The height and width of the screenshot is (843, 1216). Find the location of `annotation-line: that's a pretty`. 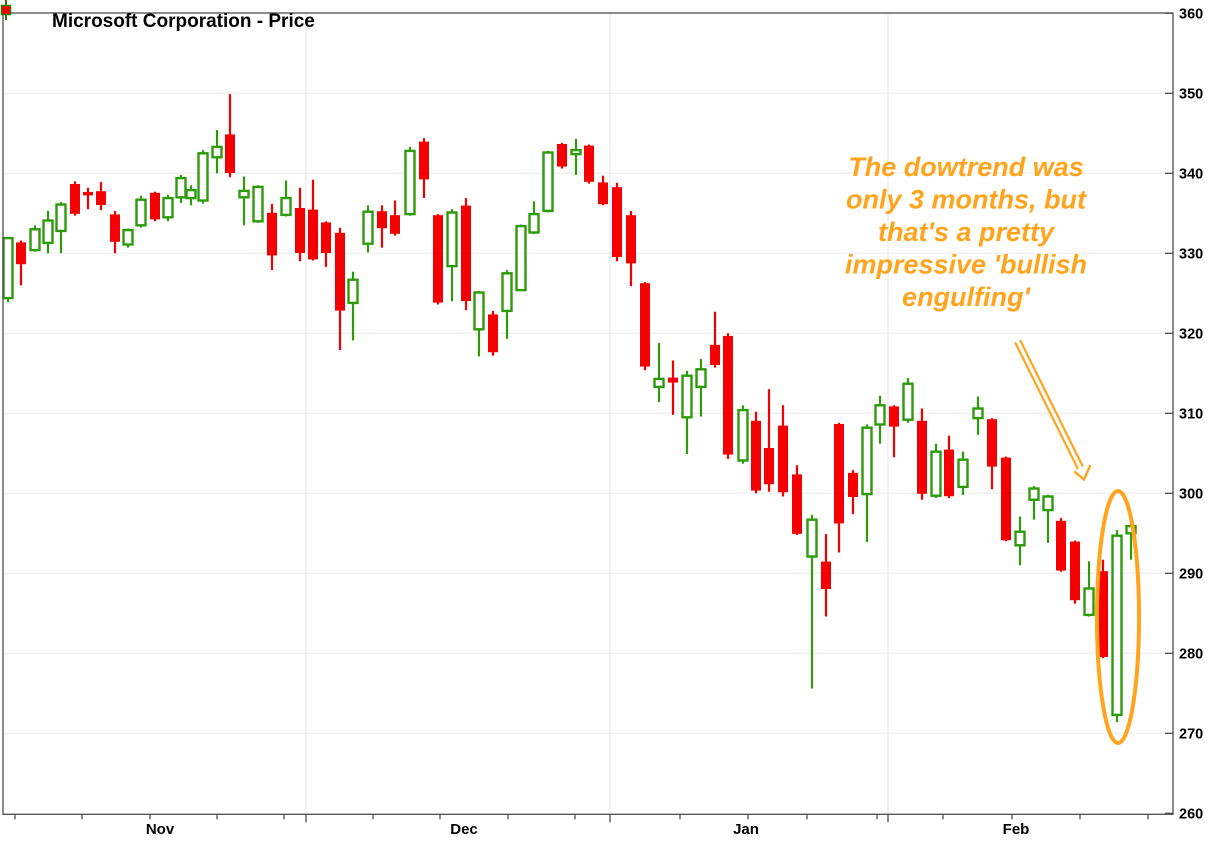

annotation-line: that's a pretty is located at coordinates (967, 232).